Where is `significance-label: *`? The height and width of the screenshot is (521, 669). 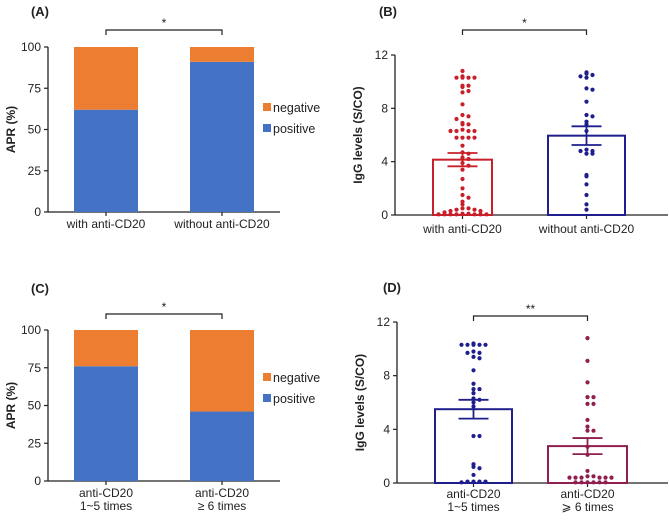
significance-label: * is located at coordinates (164, 23).